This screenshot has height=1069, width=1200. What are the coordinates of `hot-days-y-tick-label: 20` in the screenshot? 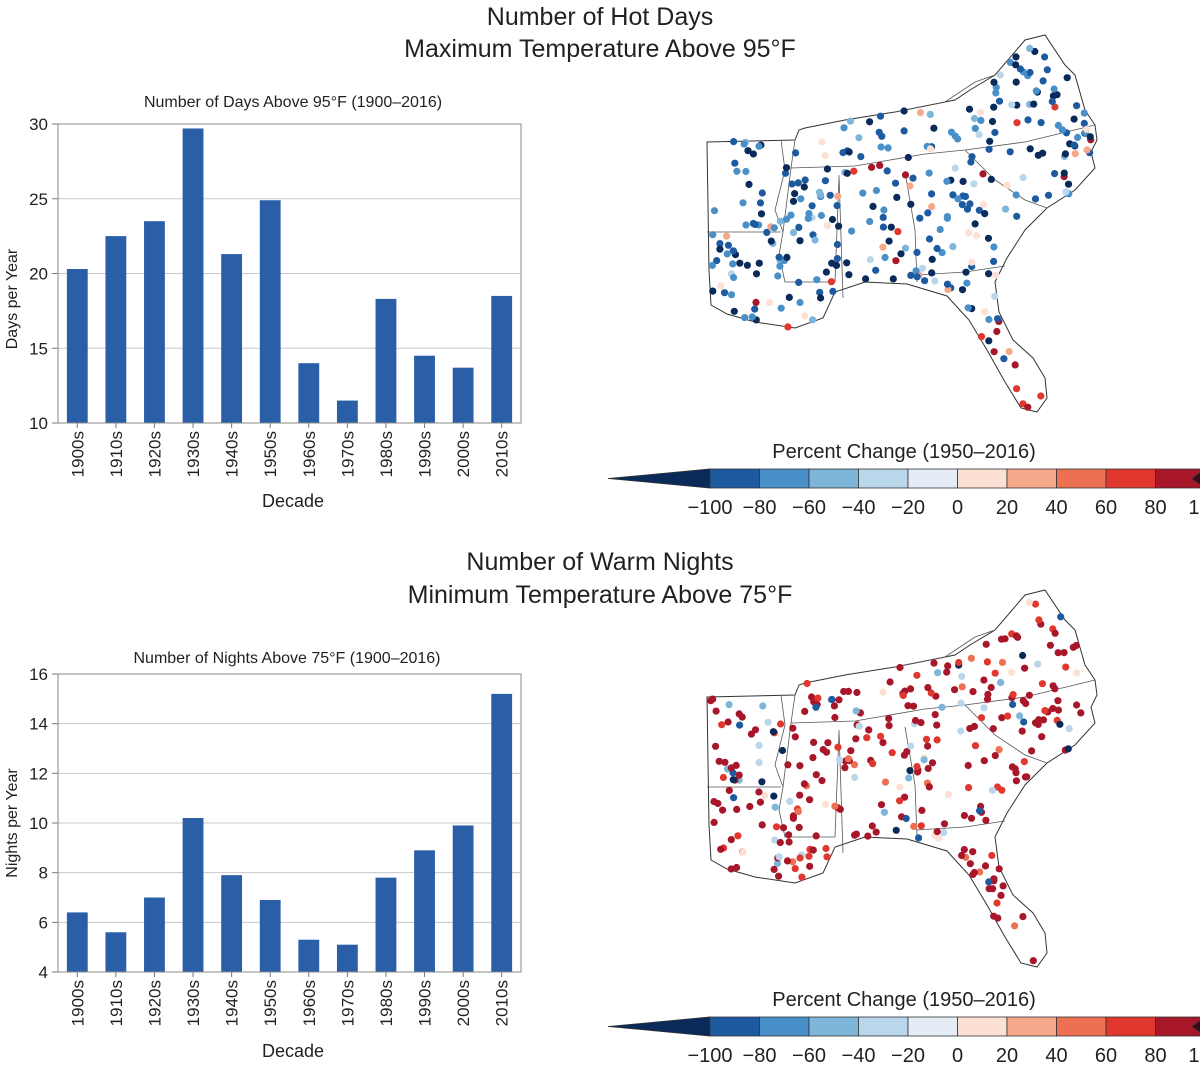 It's located at (38, 274).